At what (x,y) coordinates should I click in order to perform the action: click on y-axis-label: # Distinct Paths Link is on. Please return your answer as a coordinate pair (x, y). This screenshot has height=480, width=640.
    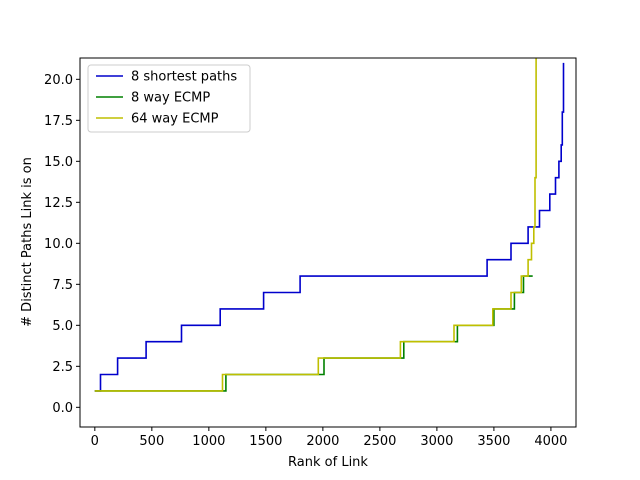
    Looking at the image, I should click on (27, 242).